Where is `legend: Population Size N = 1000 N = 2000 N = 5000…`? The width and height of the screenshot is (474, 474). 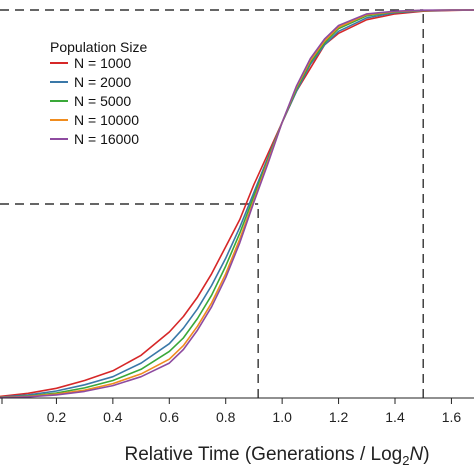 legend: Population Size N = 1000 N = 2000 N = 5000… is located at coordinates (99, 93).